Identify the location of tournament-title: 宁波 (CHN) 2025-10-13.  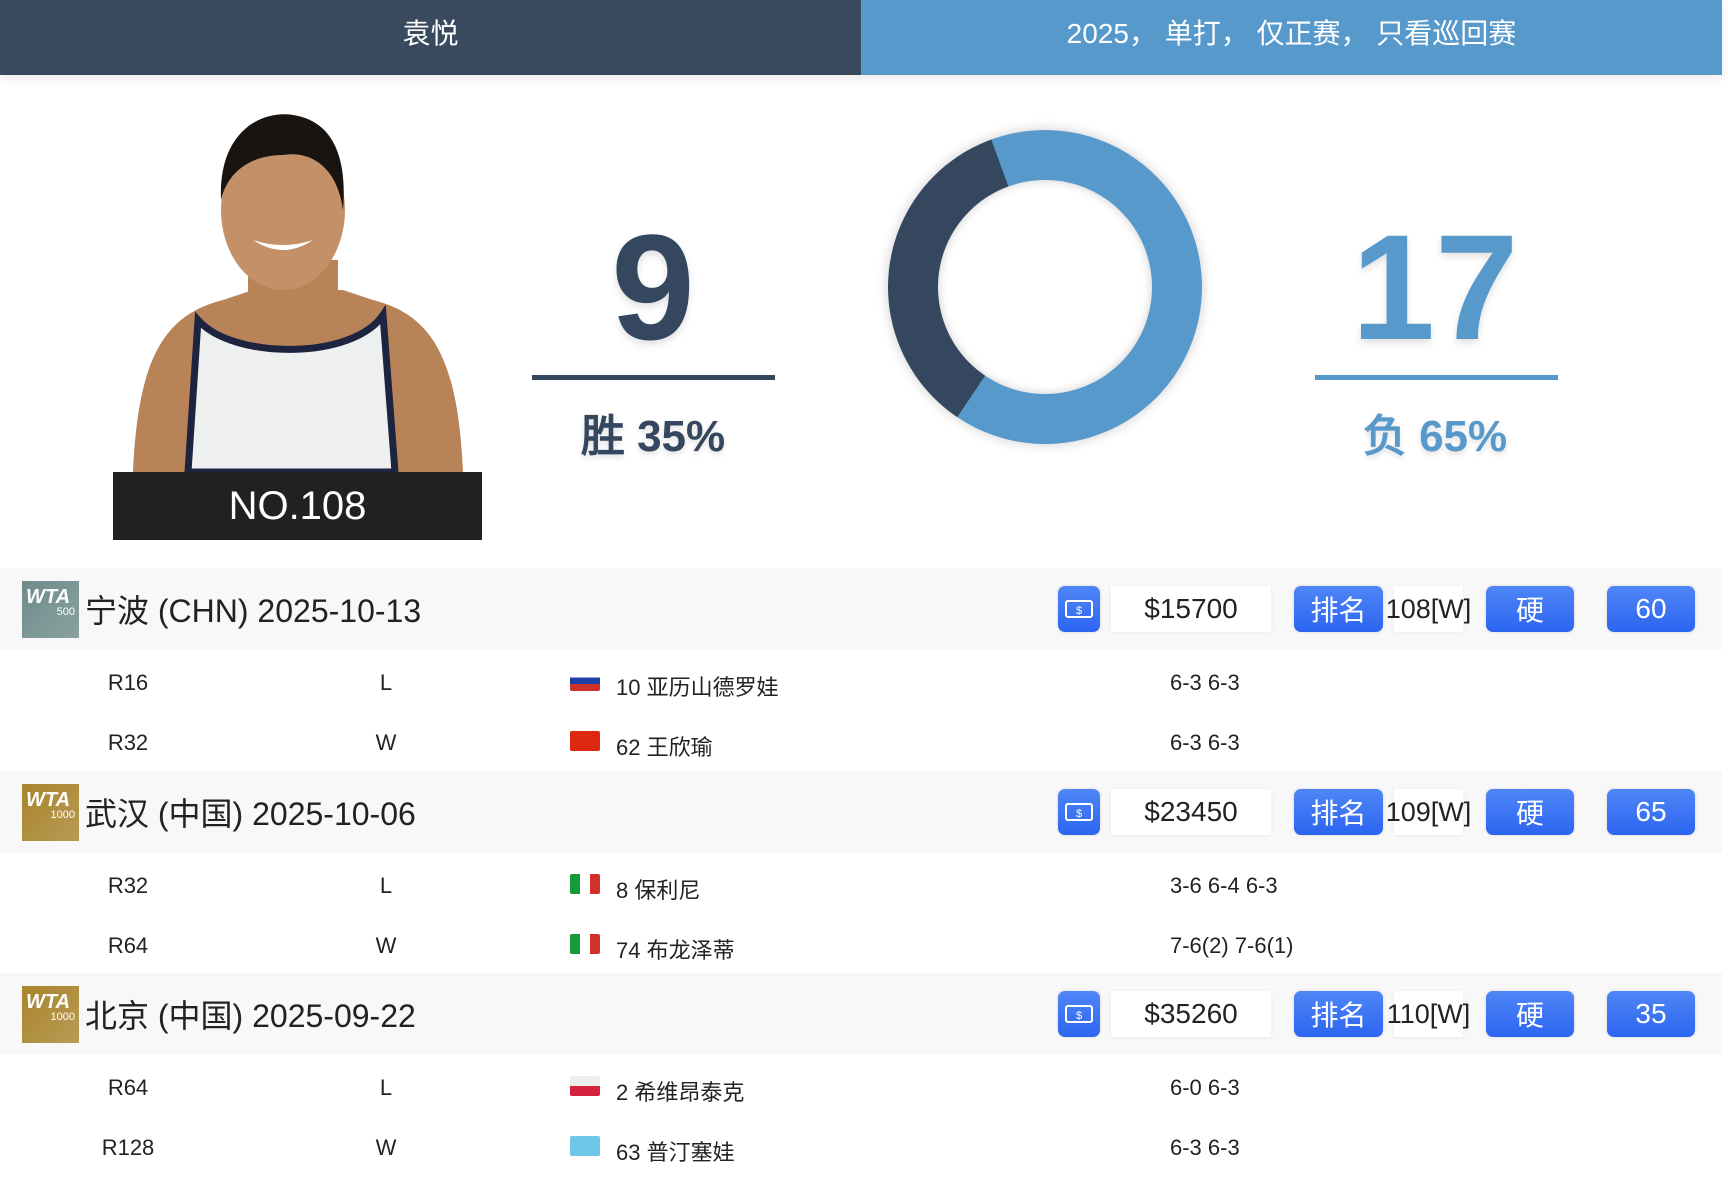
(253, 611).